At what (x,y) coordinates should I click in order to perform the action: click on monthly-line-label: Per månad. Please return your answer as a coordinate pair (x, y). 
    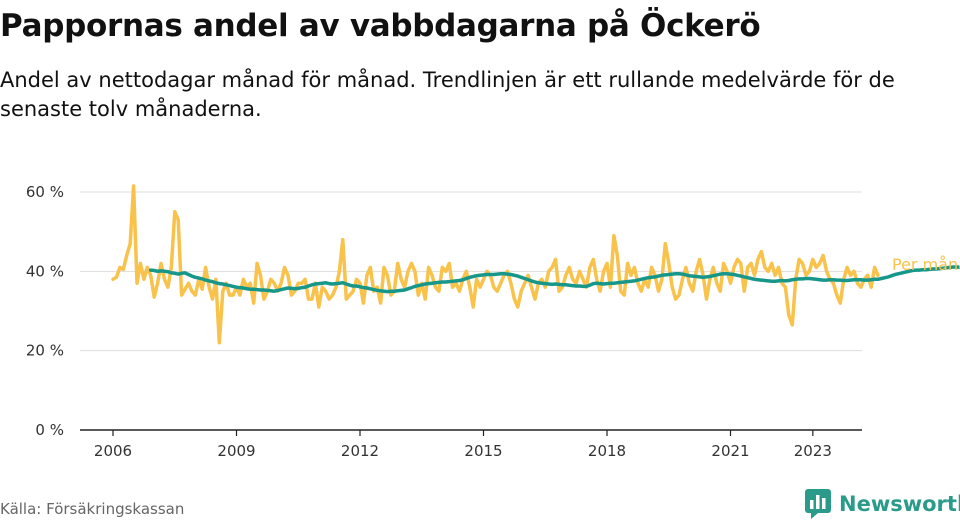
    Looking at the image, I should click on (926, 264).